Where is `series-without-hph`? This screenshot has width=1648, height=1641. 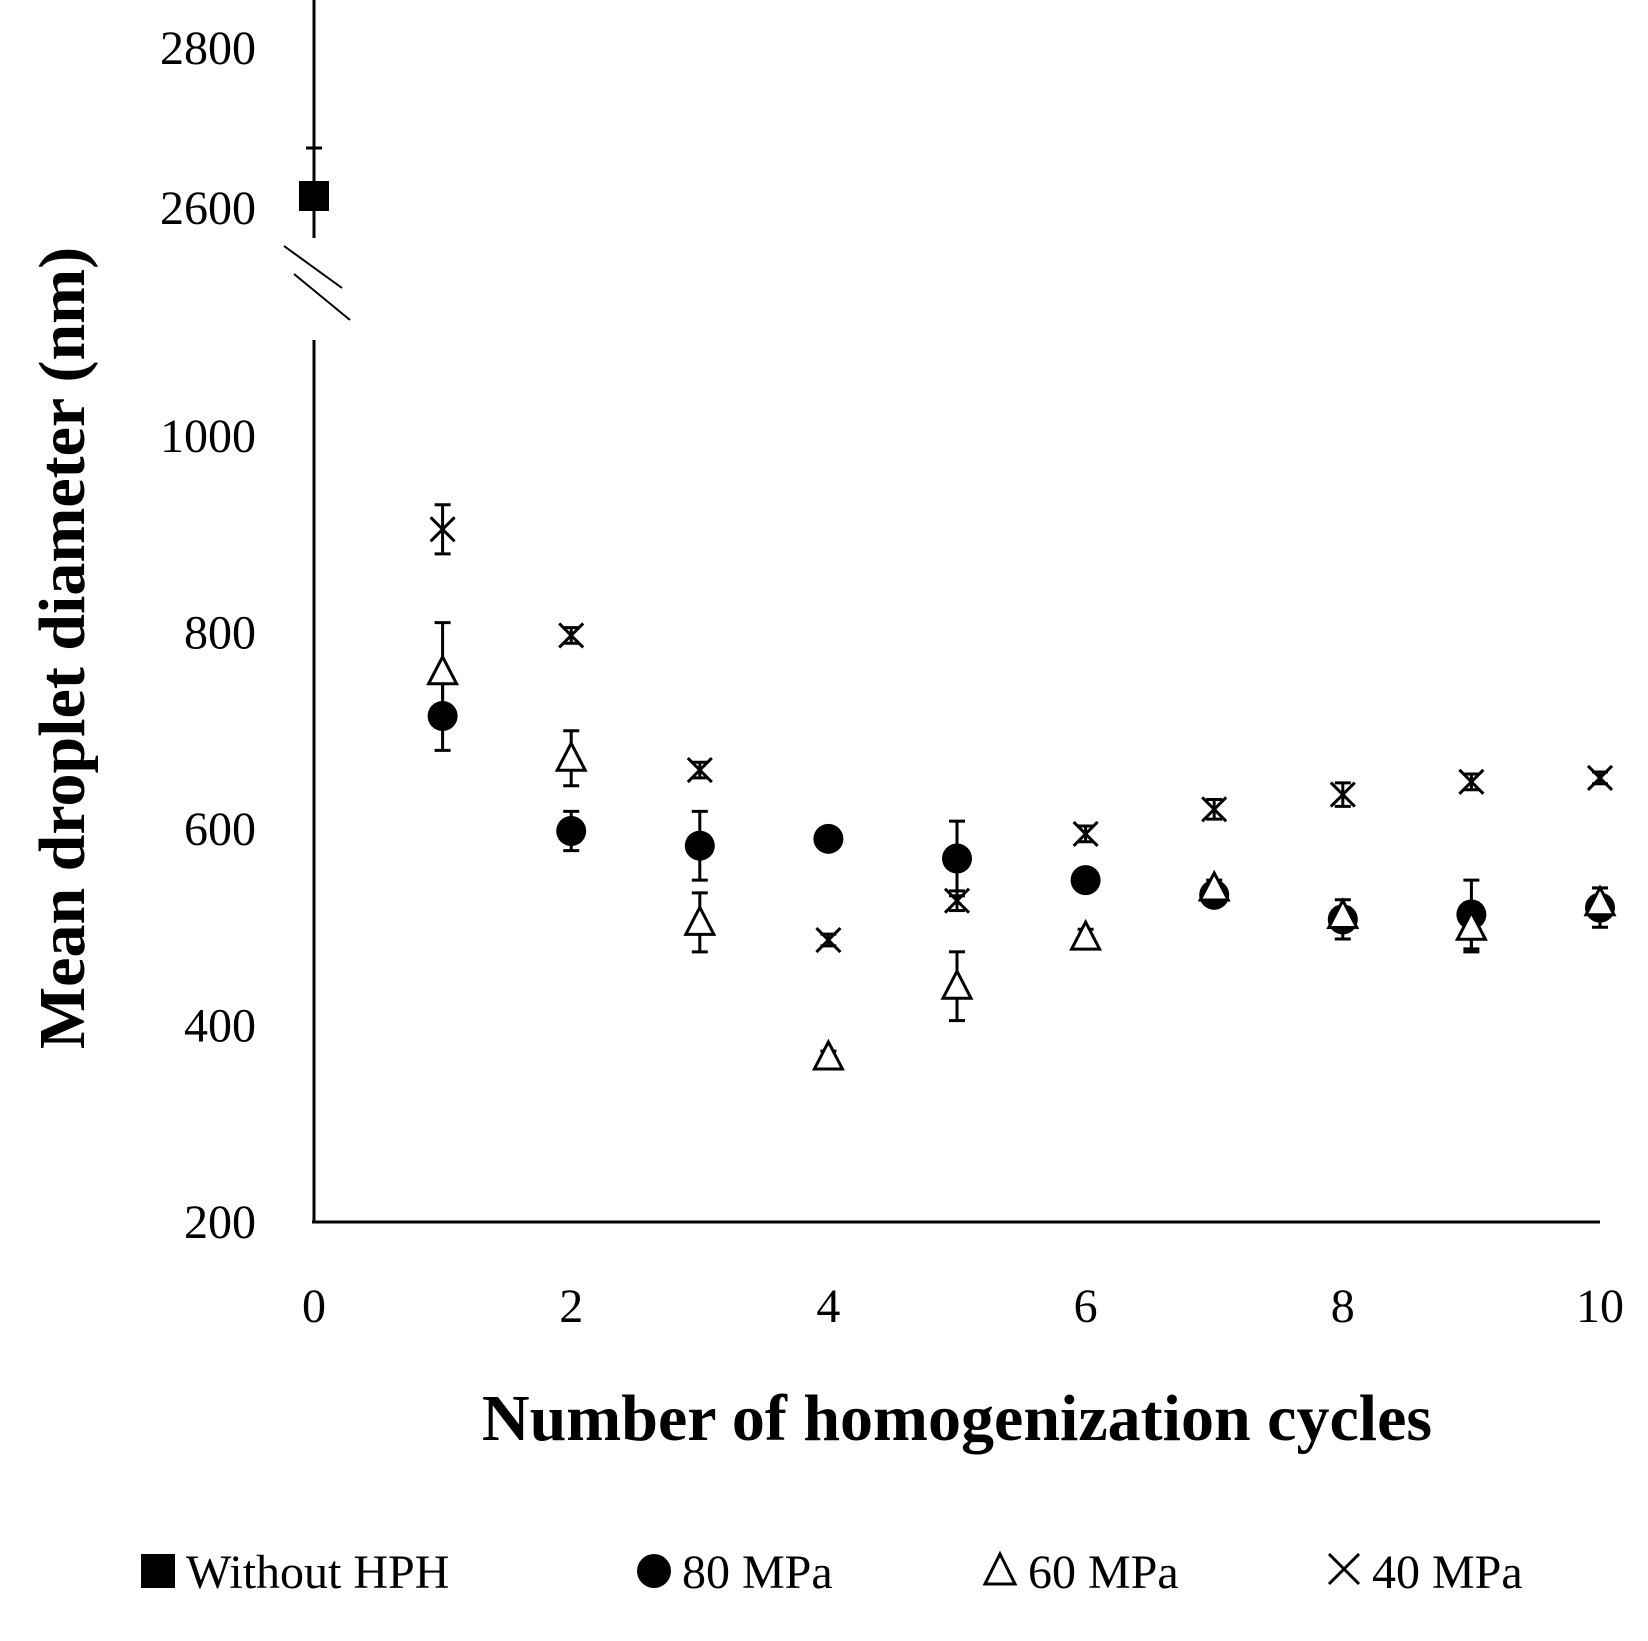
series-without-hph is located at coordinates (314, 105).